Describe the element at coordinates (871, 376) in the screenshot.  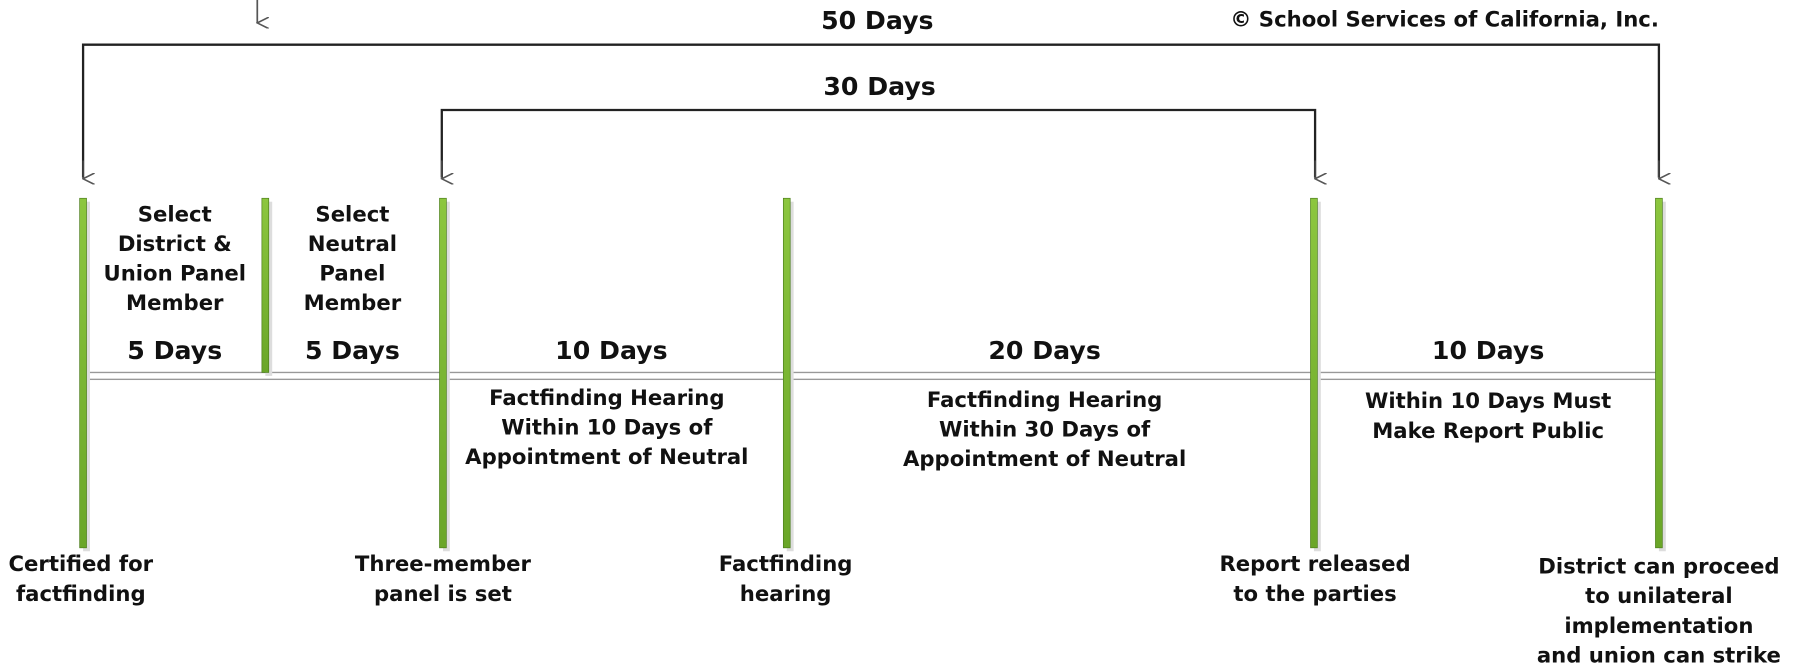
I see `timeline-band` at that location.